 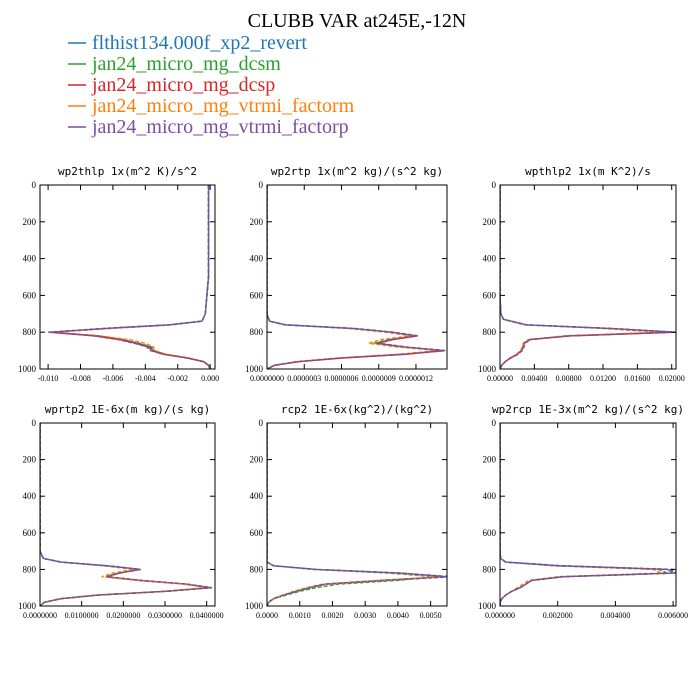 What do you see at coordinates (267, 615) in the screenshot?
I see `x-tick-label: 0.0000` at bounding box center [267, 615].